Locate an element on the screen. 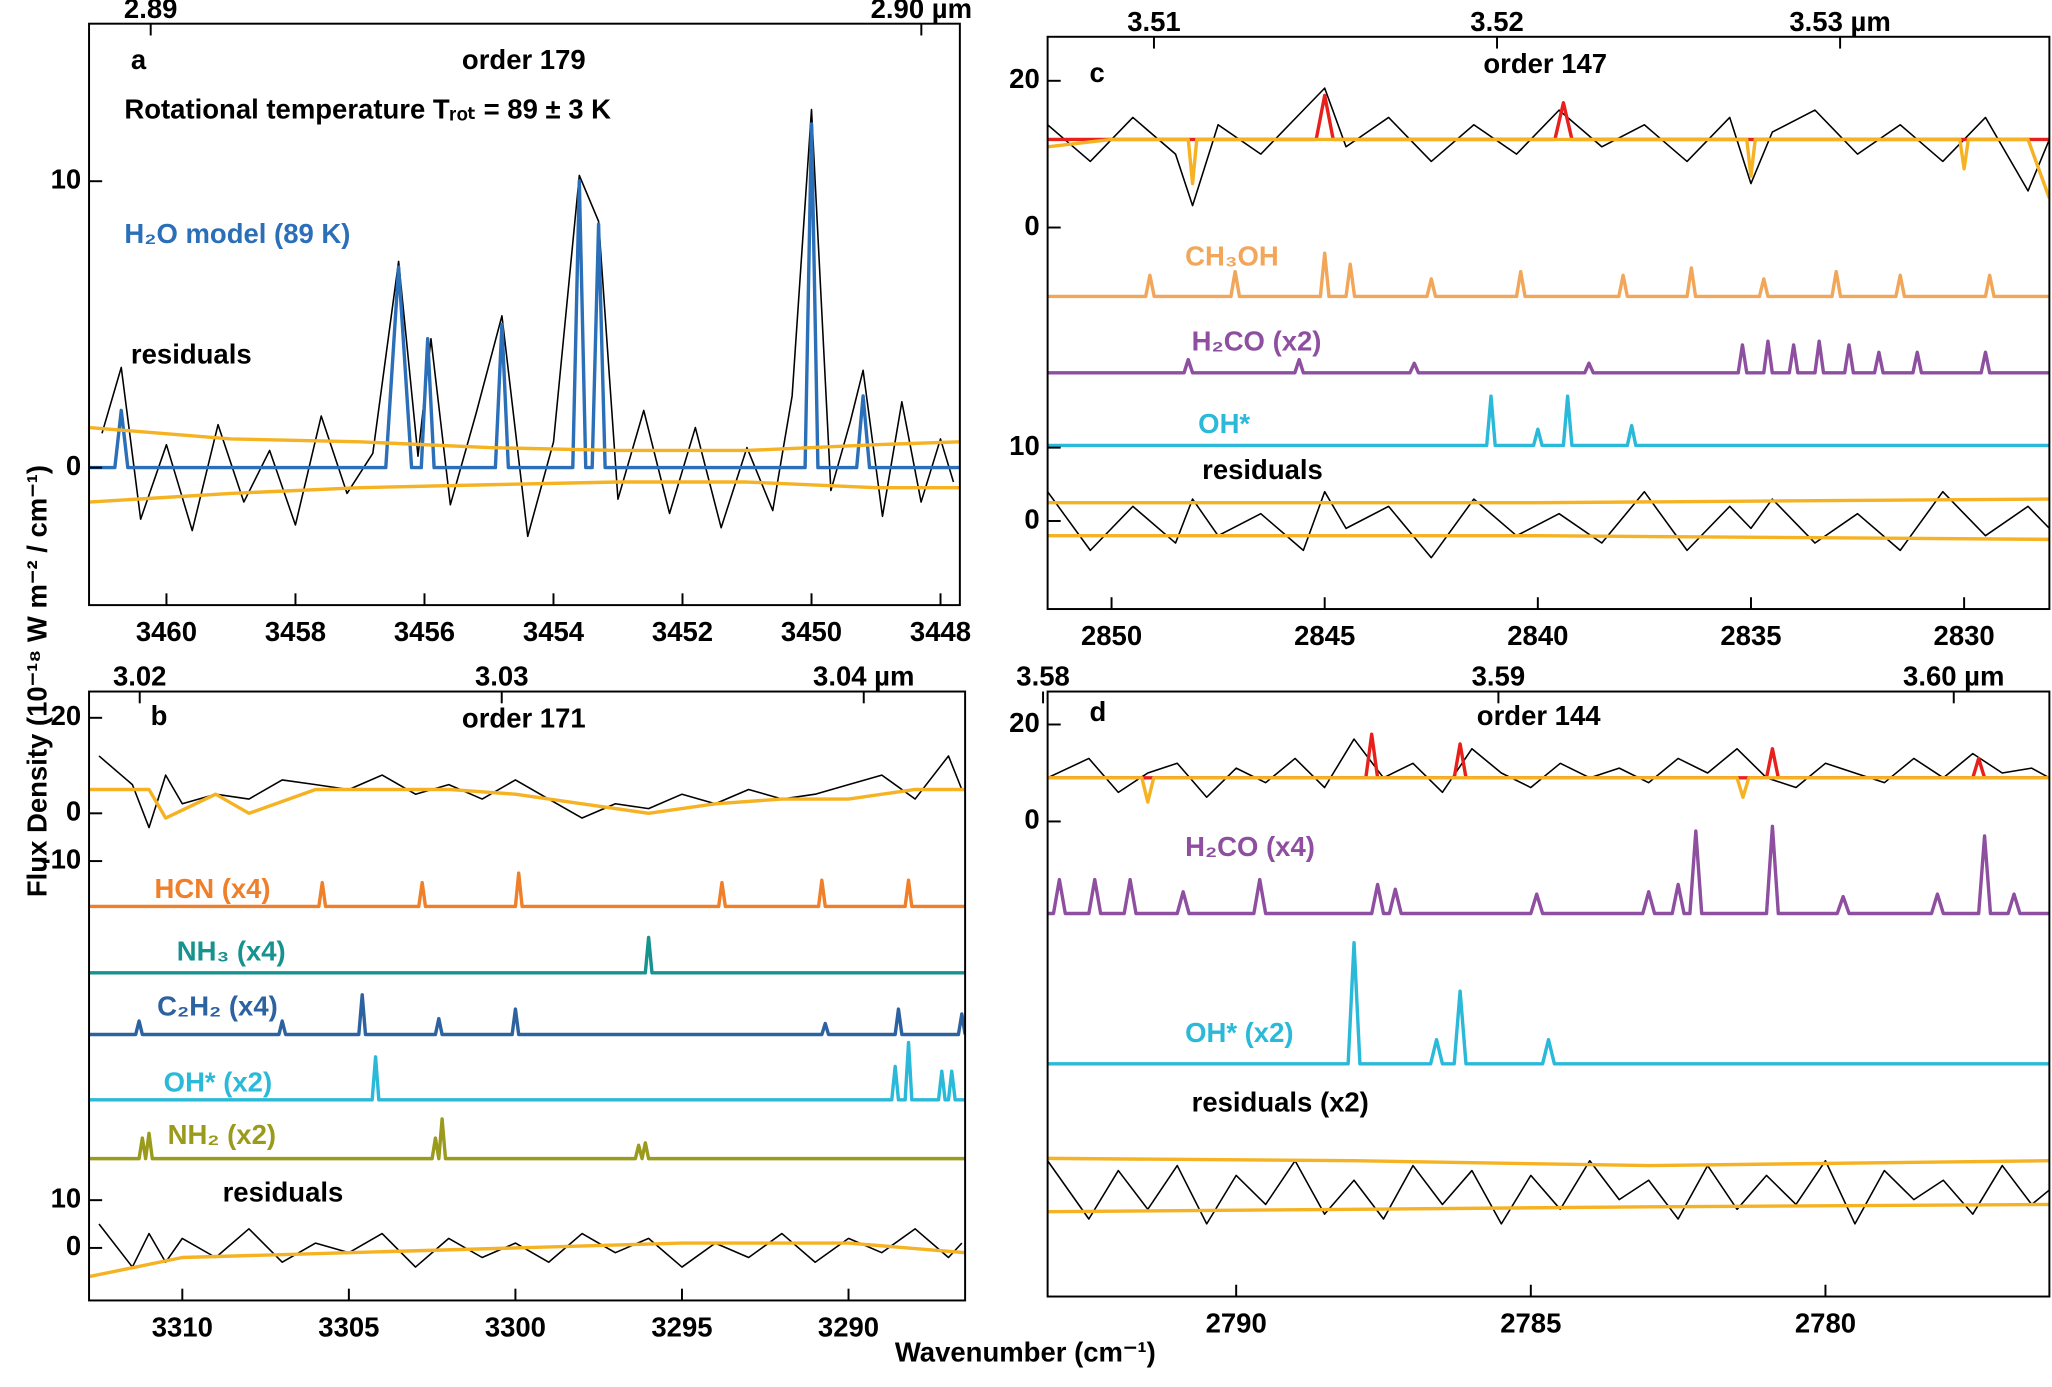  x2-tick-label: 3.04 µm is located at coordinates (863, 676).